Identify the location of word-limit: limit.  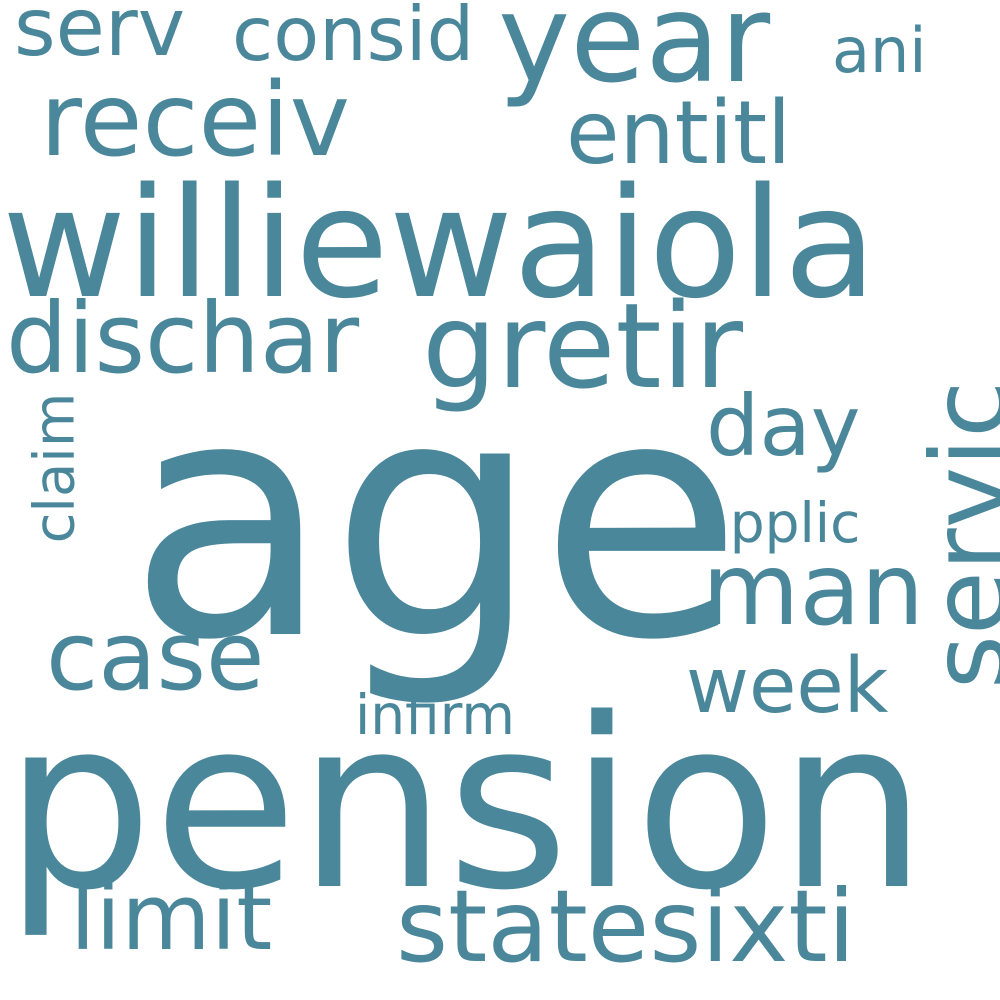
(171, 917).